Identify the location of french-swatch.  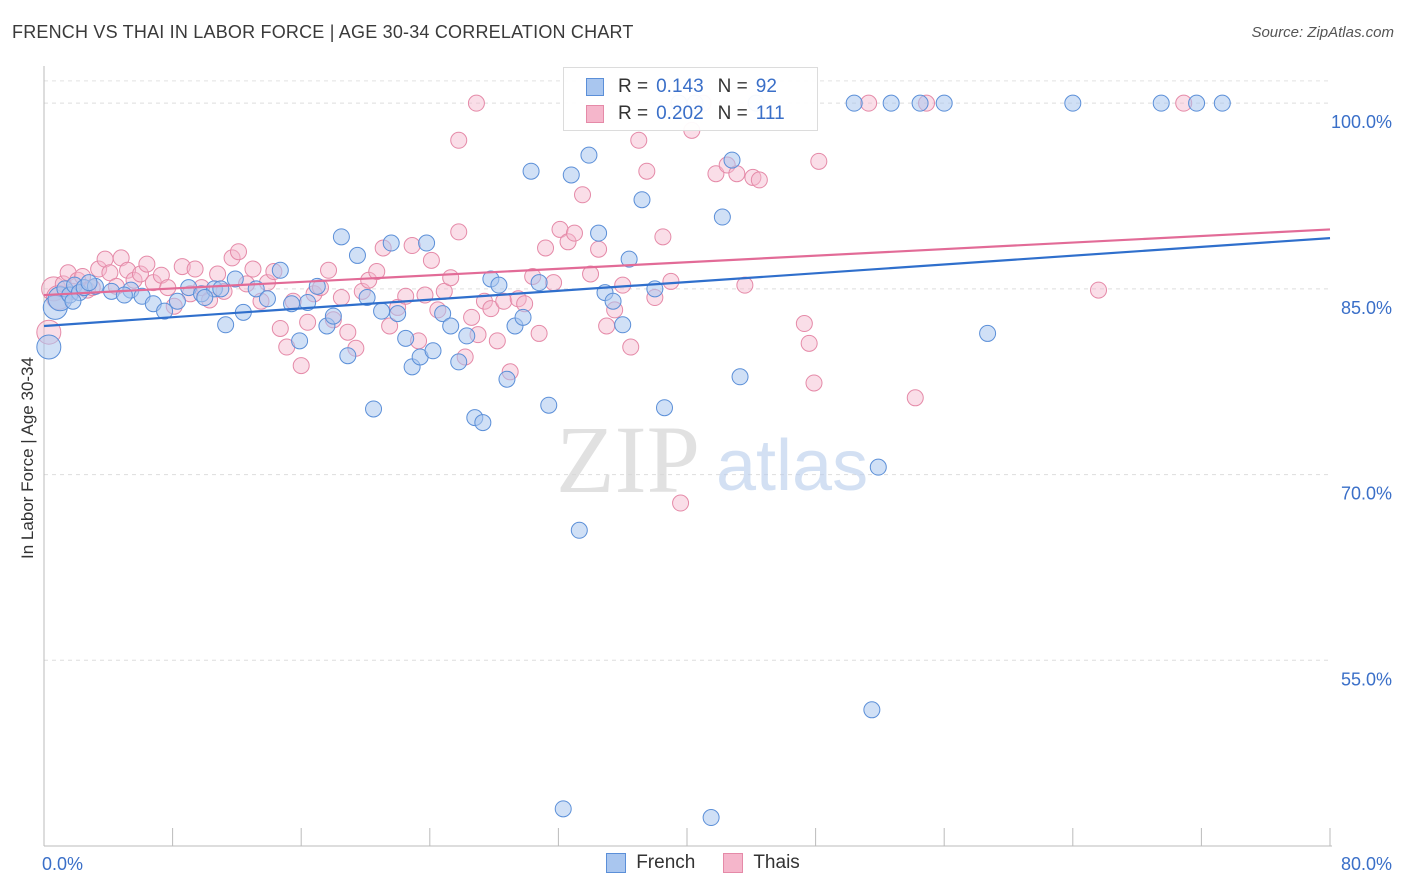
(616, 863).